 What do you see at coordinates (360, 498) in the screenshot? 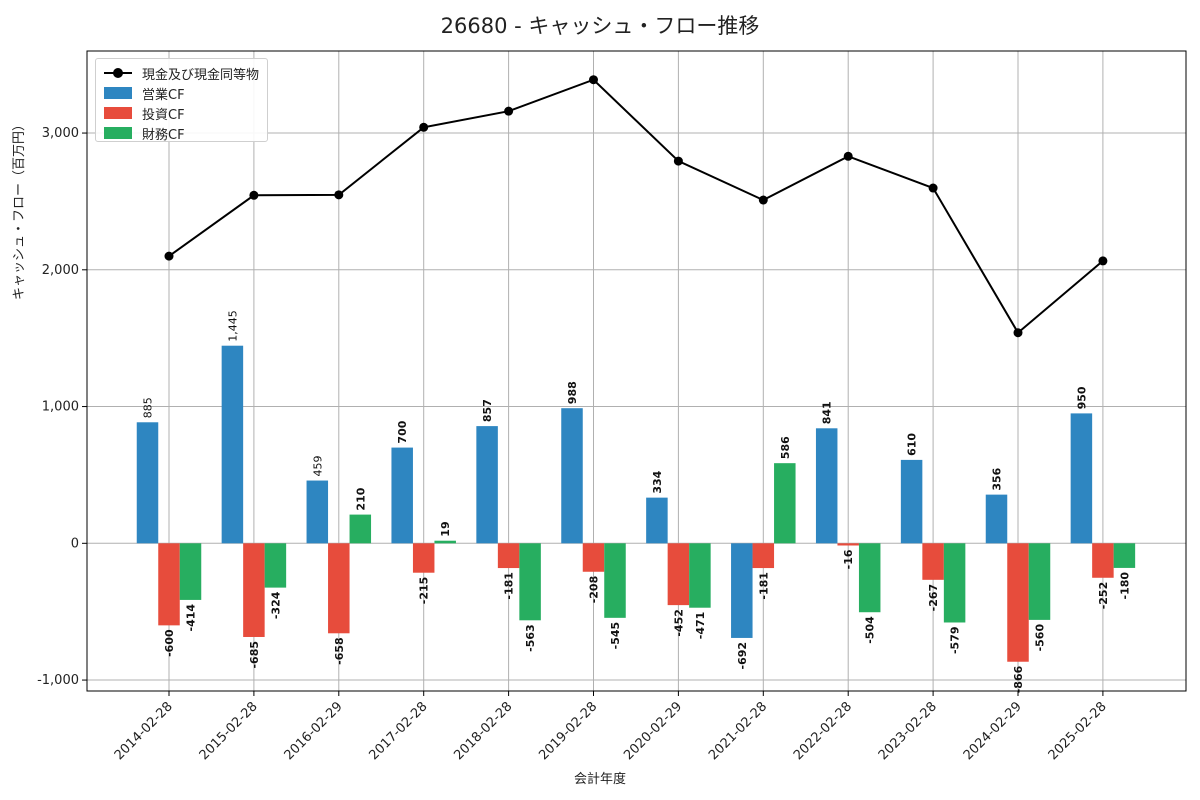
I see `bar-value-label: 210` at bounding box center [360, 498].